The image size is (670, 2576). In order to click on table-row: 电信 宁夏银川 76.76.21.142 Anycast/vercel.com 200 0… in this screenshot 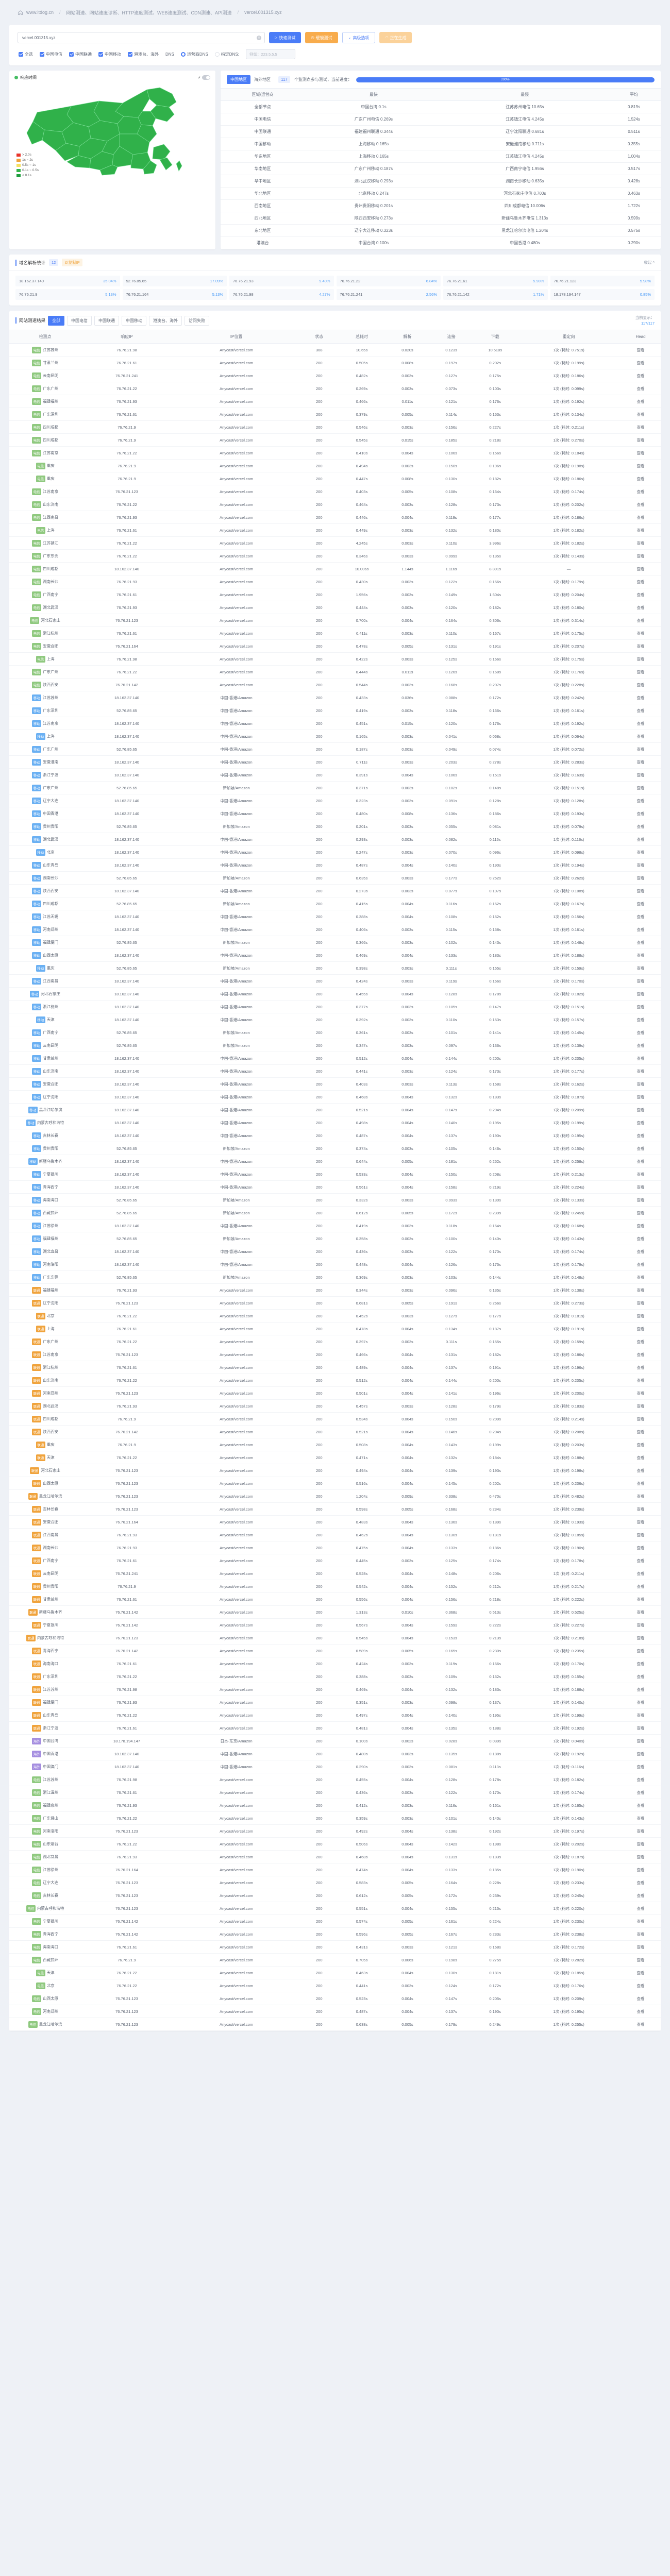, I will do `click(335, 1921)`.